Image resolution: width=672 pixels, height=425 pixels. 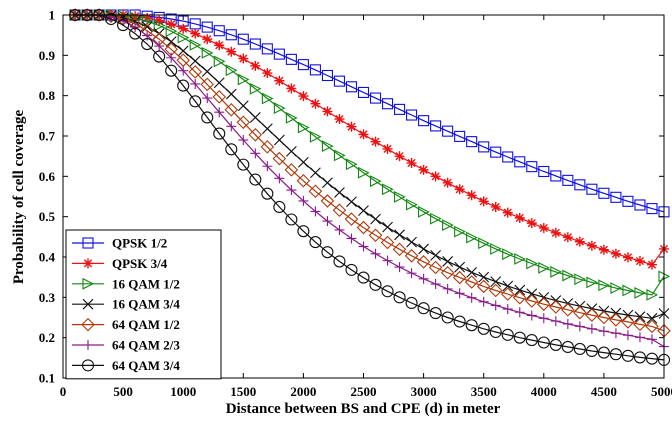 What do you see at coordinates (126, 365) in the screenshot?
I see `legend-item: 64 QAM 3/4` at bounding box center [126, 365].